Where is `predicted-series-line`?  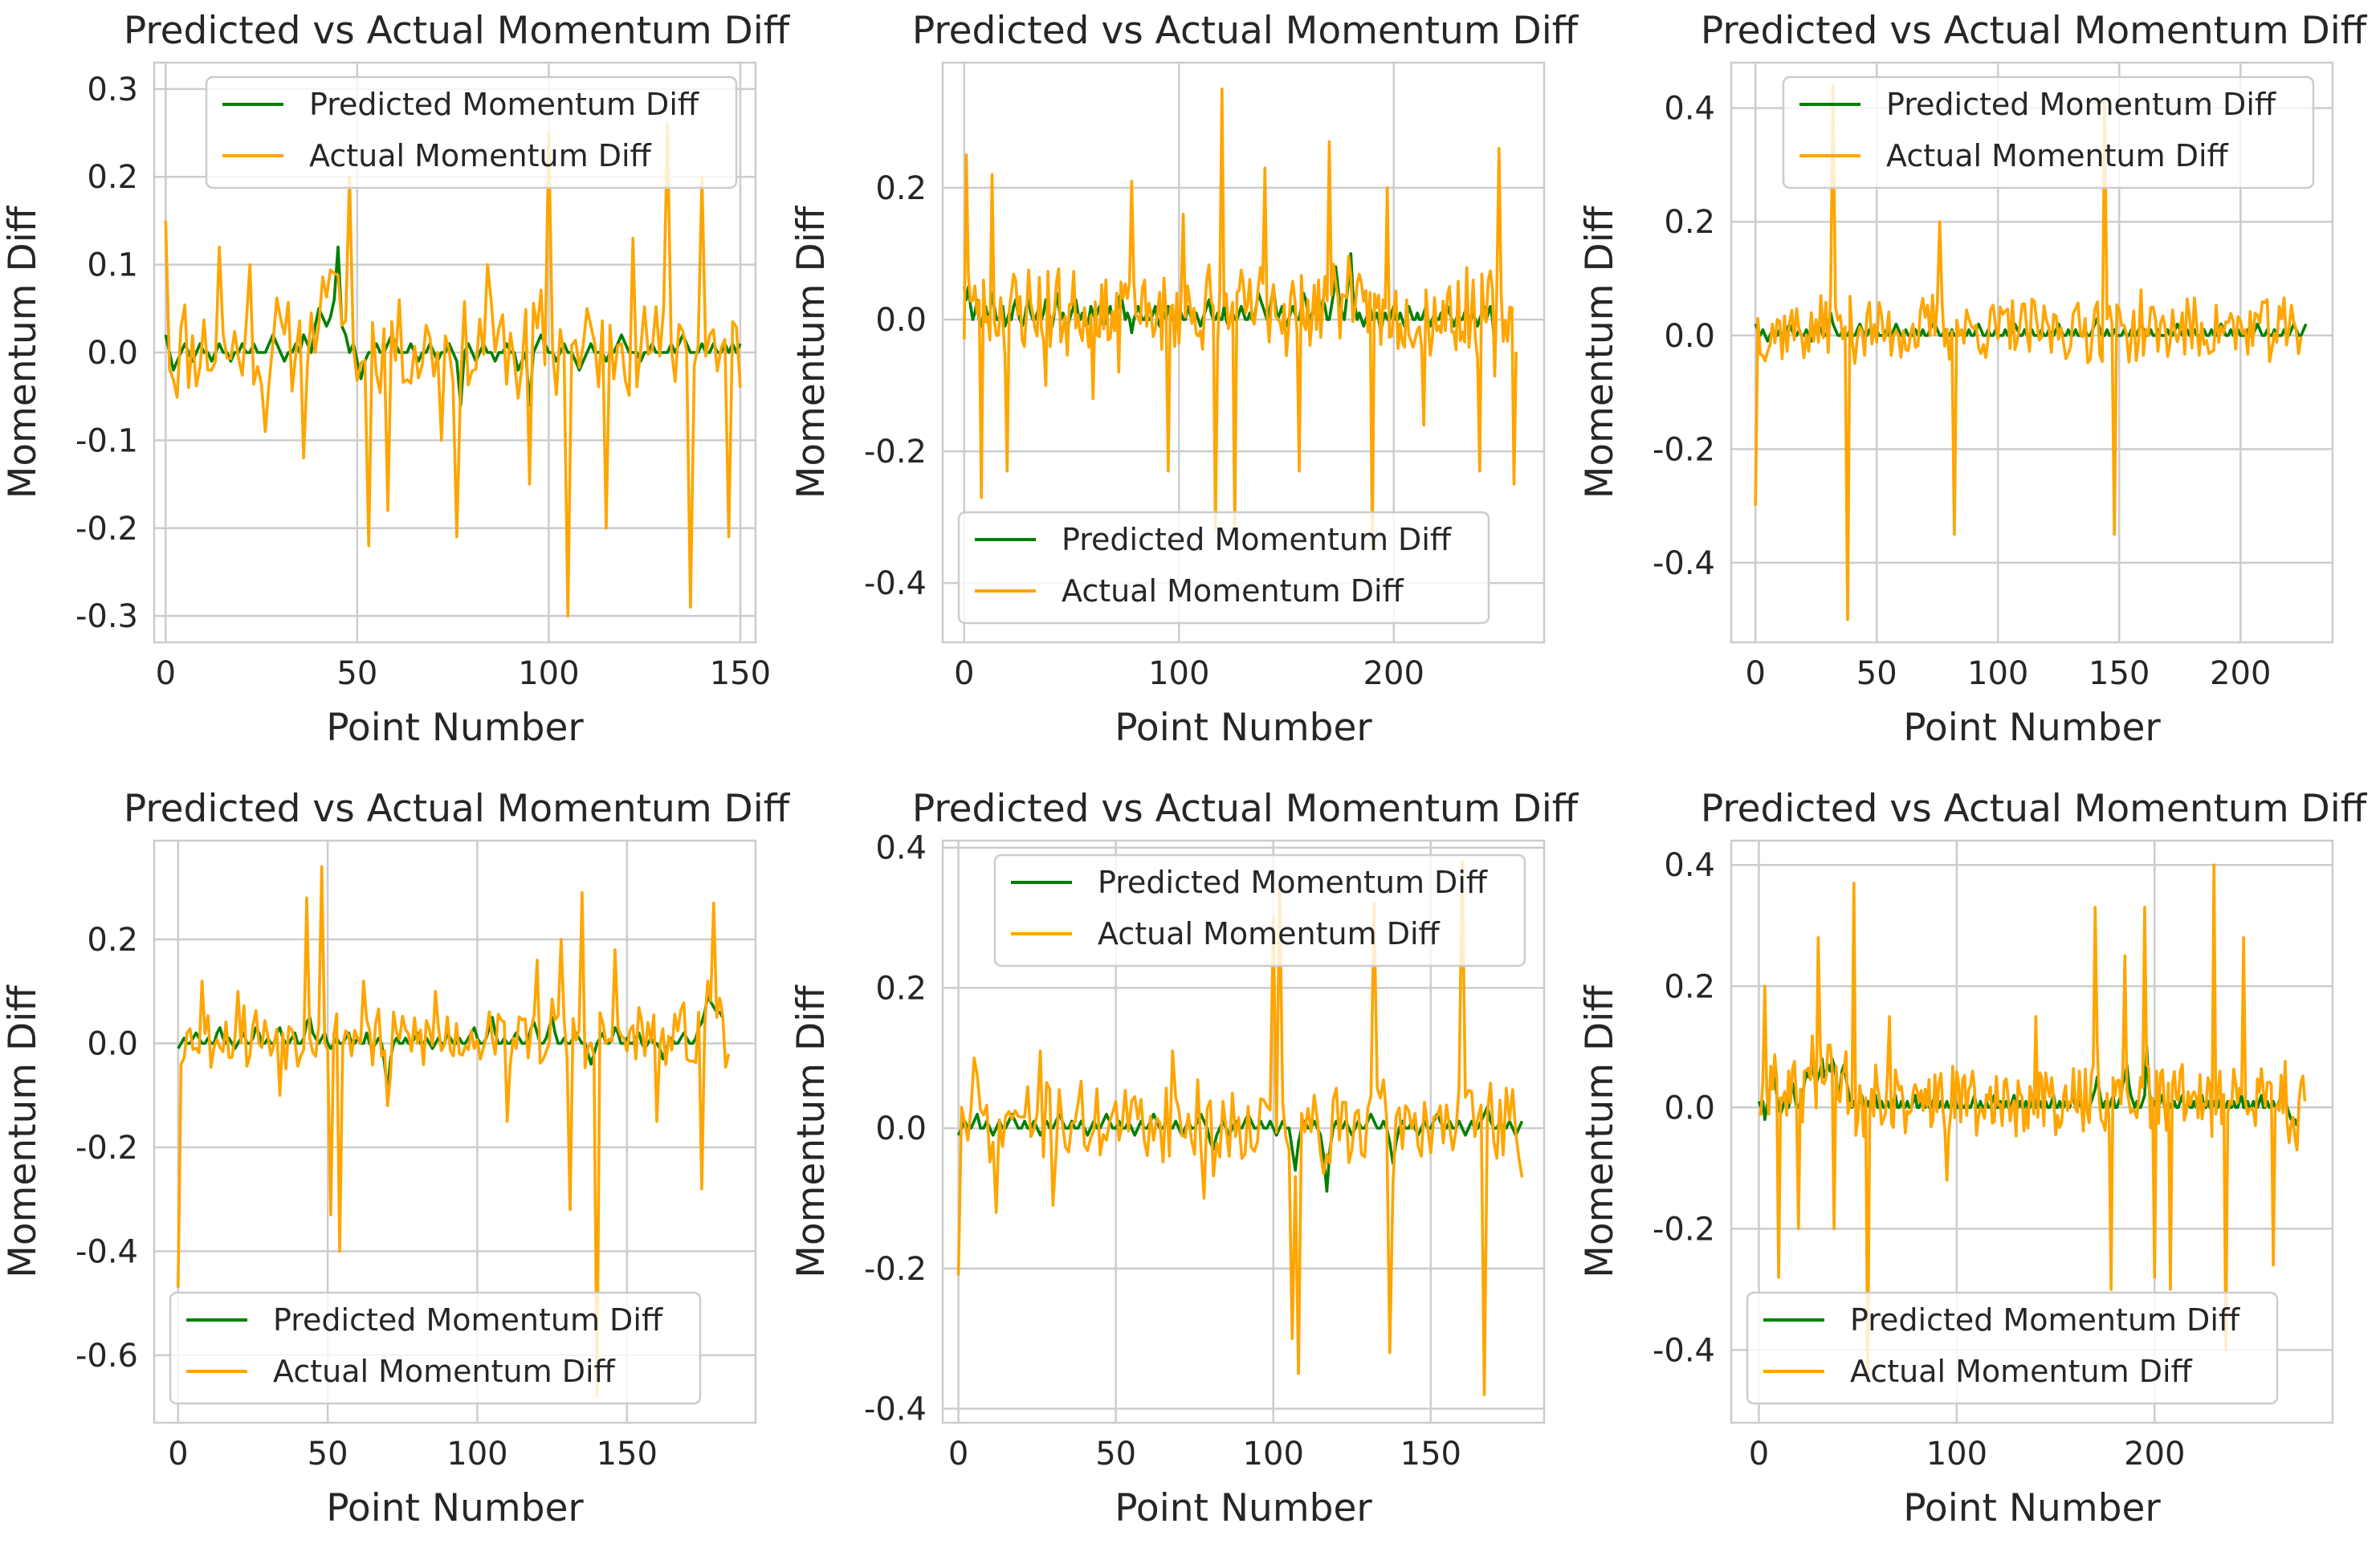
predicted-series-line is located at coordinates (453, 326).